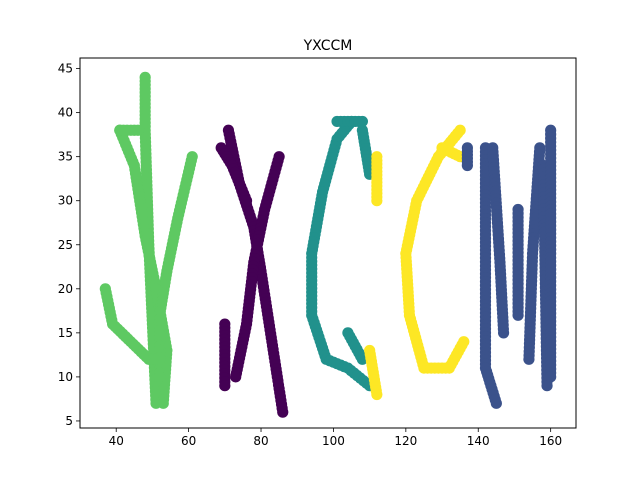 The height and width of the screenshot is (480, 640). Describe the element at coordinates (65, 245) in the screenshot. I see `y-tick-label: 25` at that location.